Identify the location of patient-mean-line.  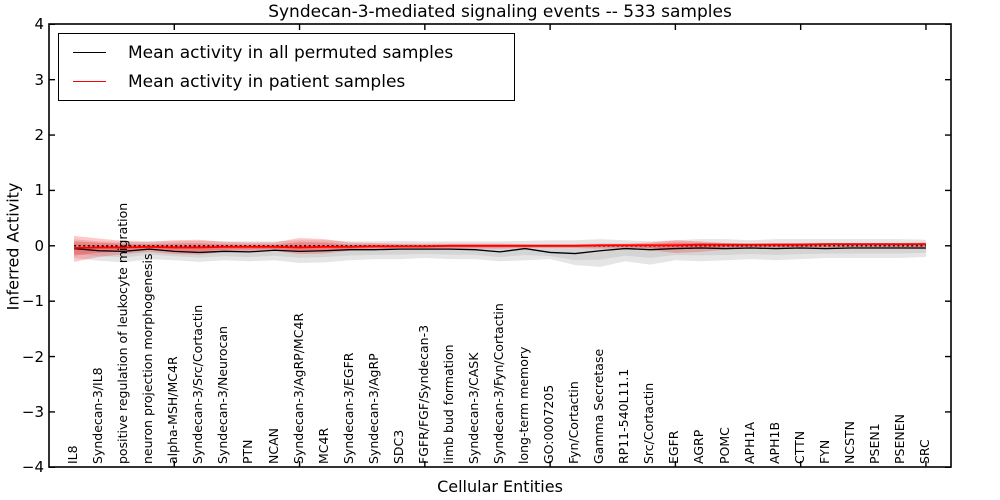
(500, 246).